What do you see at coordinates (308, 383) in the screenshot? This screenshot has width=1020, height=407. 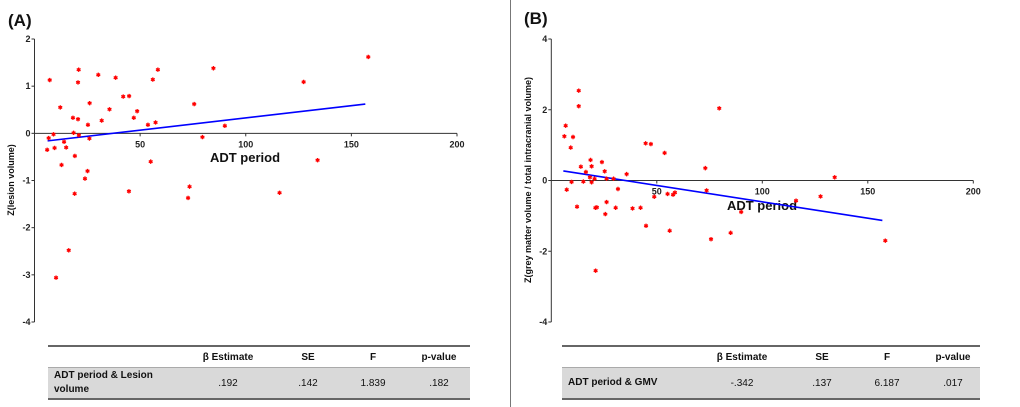 I see `cell-se: .142` at bounding box center [308, 383].